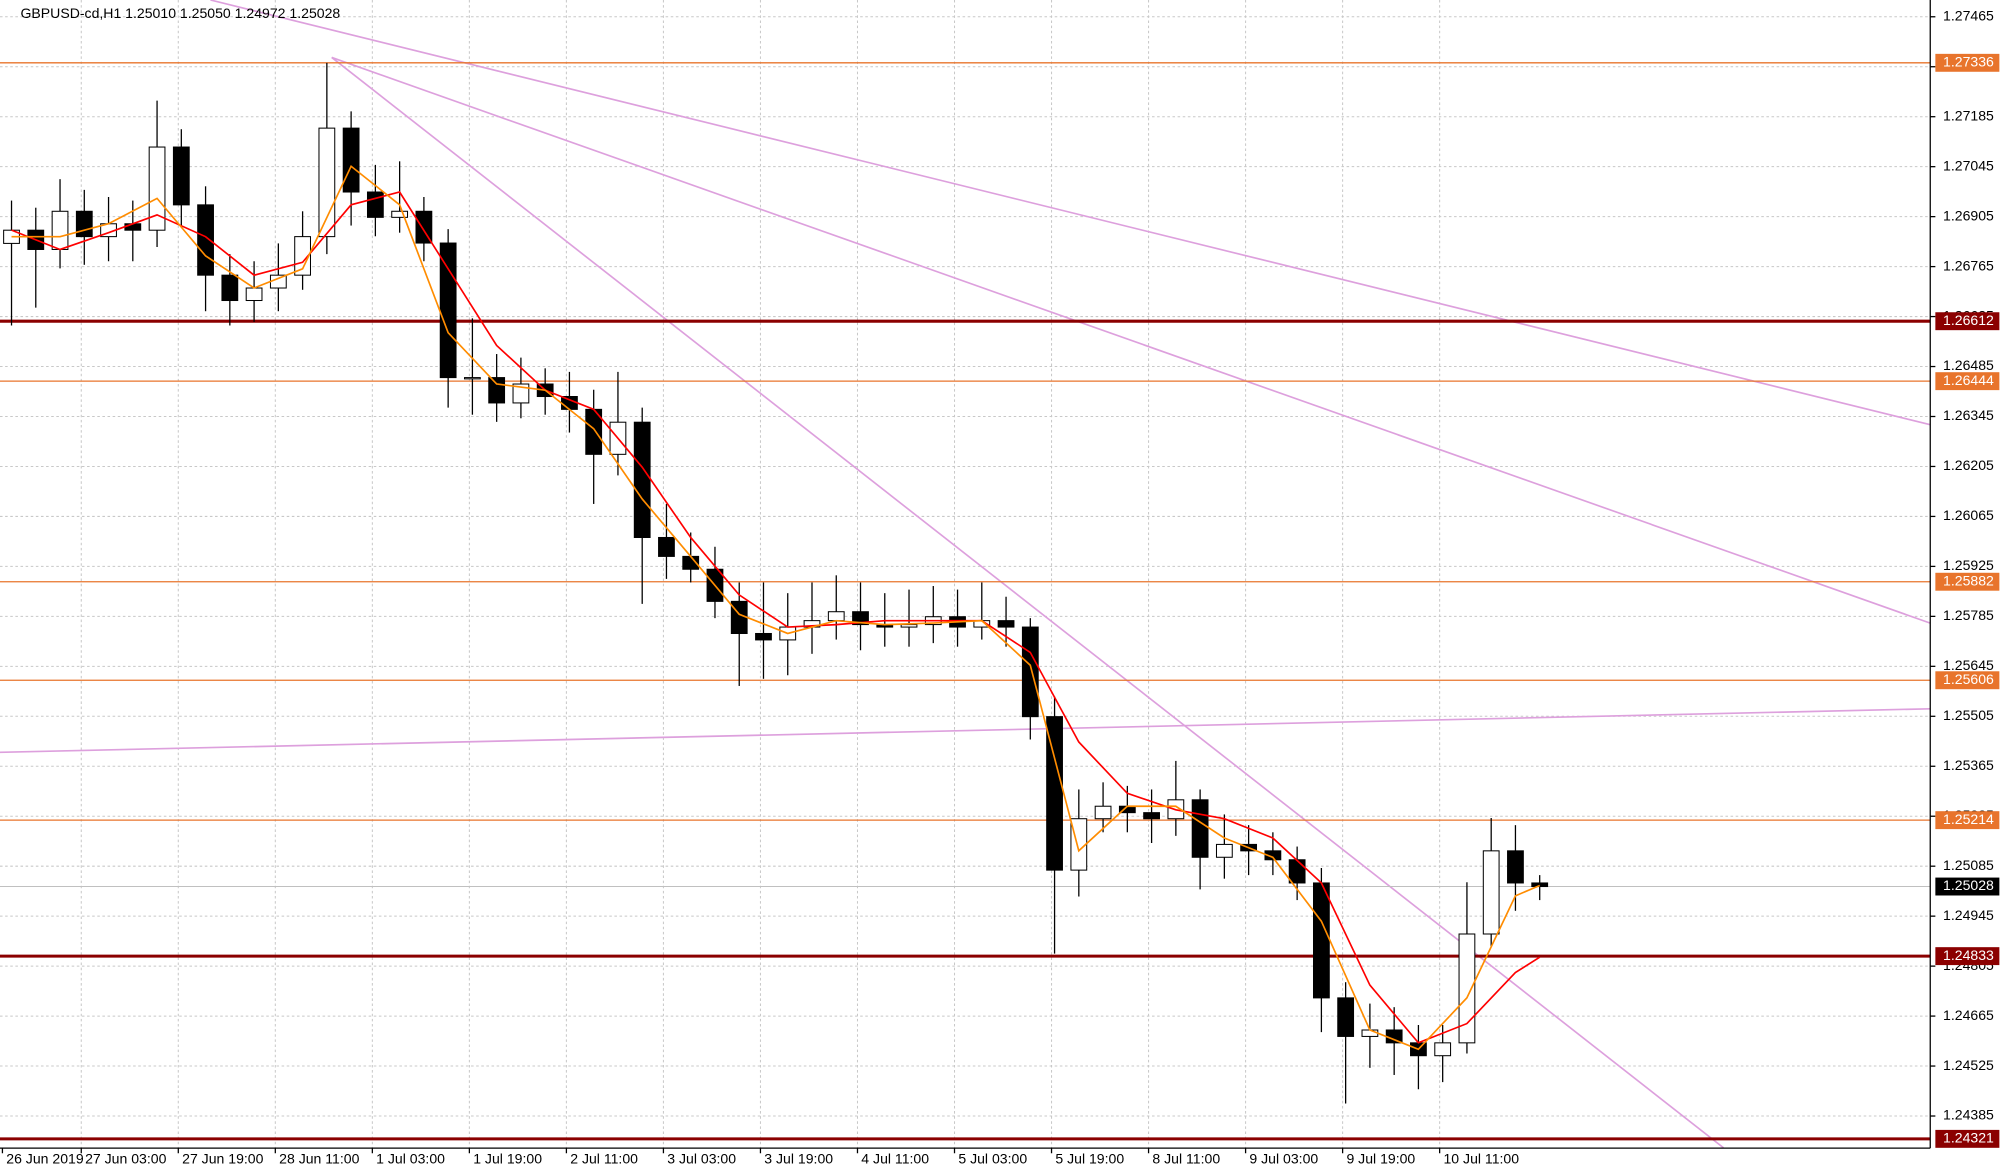 The image size is (2000, 1169). What do you see at coordinates (1968, 215) in the screenshot?
I see `y-tick-label: 1.26905` at bounding box center [1968, 215].